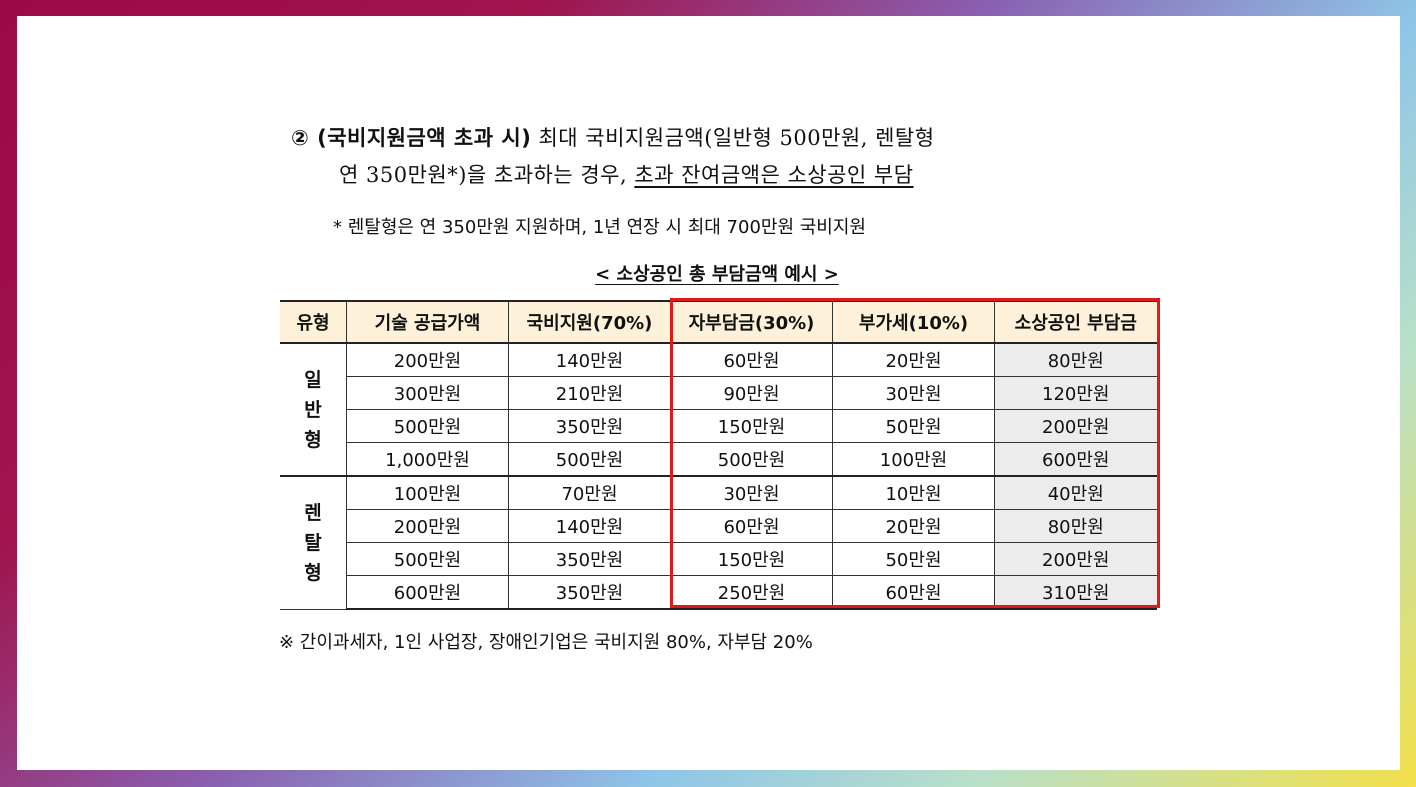 The width and height of the screenshot is (1416, 787). I want to click on table-row: 300만원 210만원 90만원 30만원 120만원, so click(718, 393).